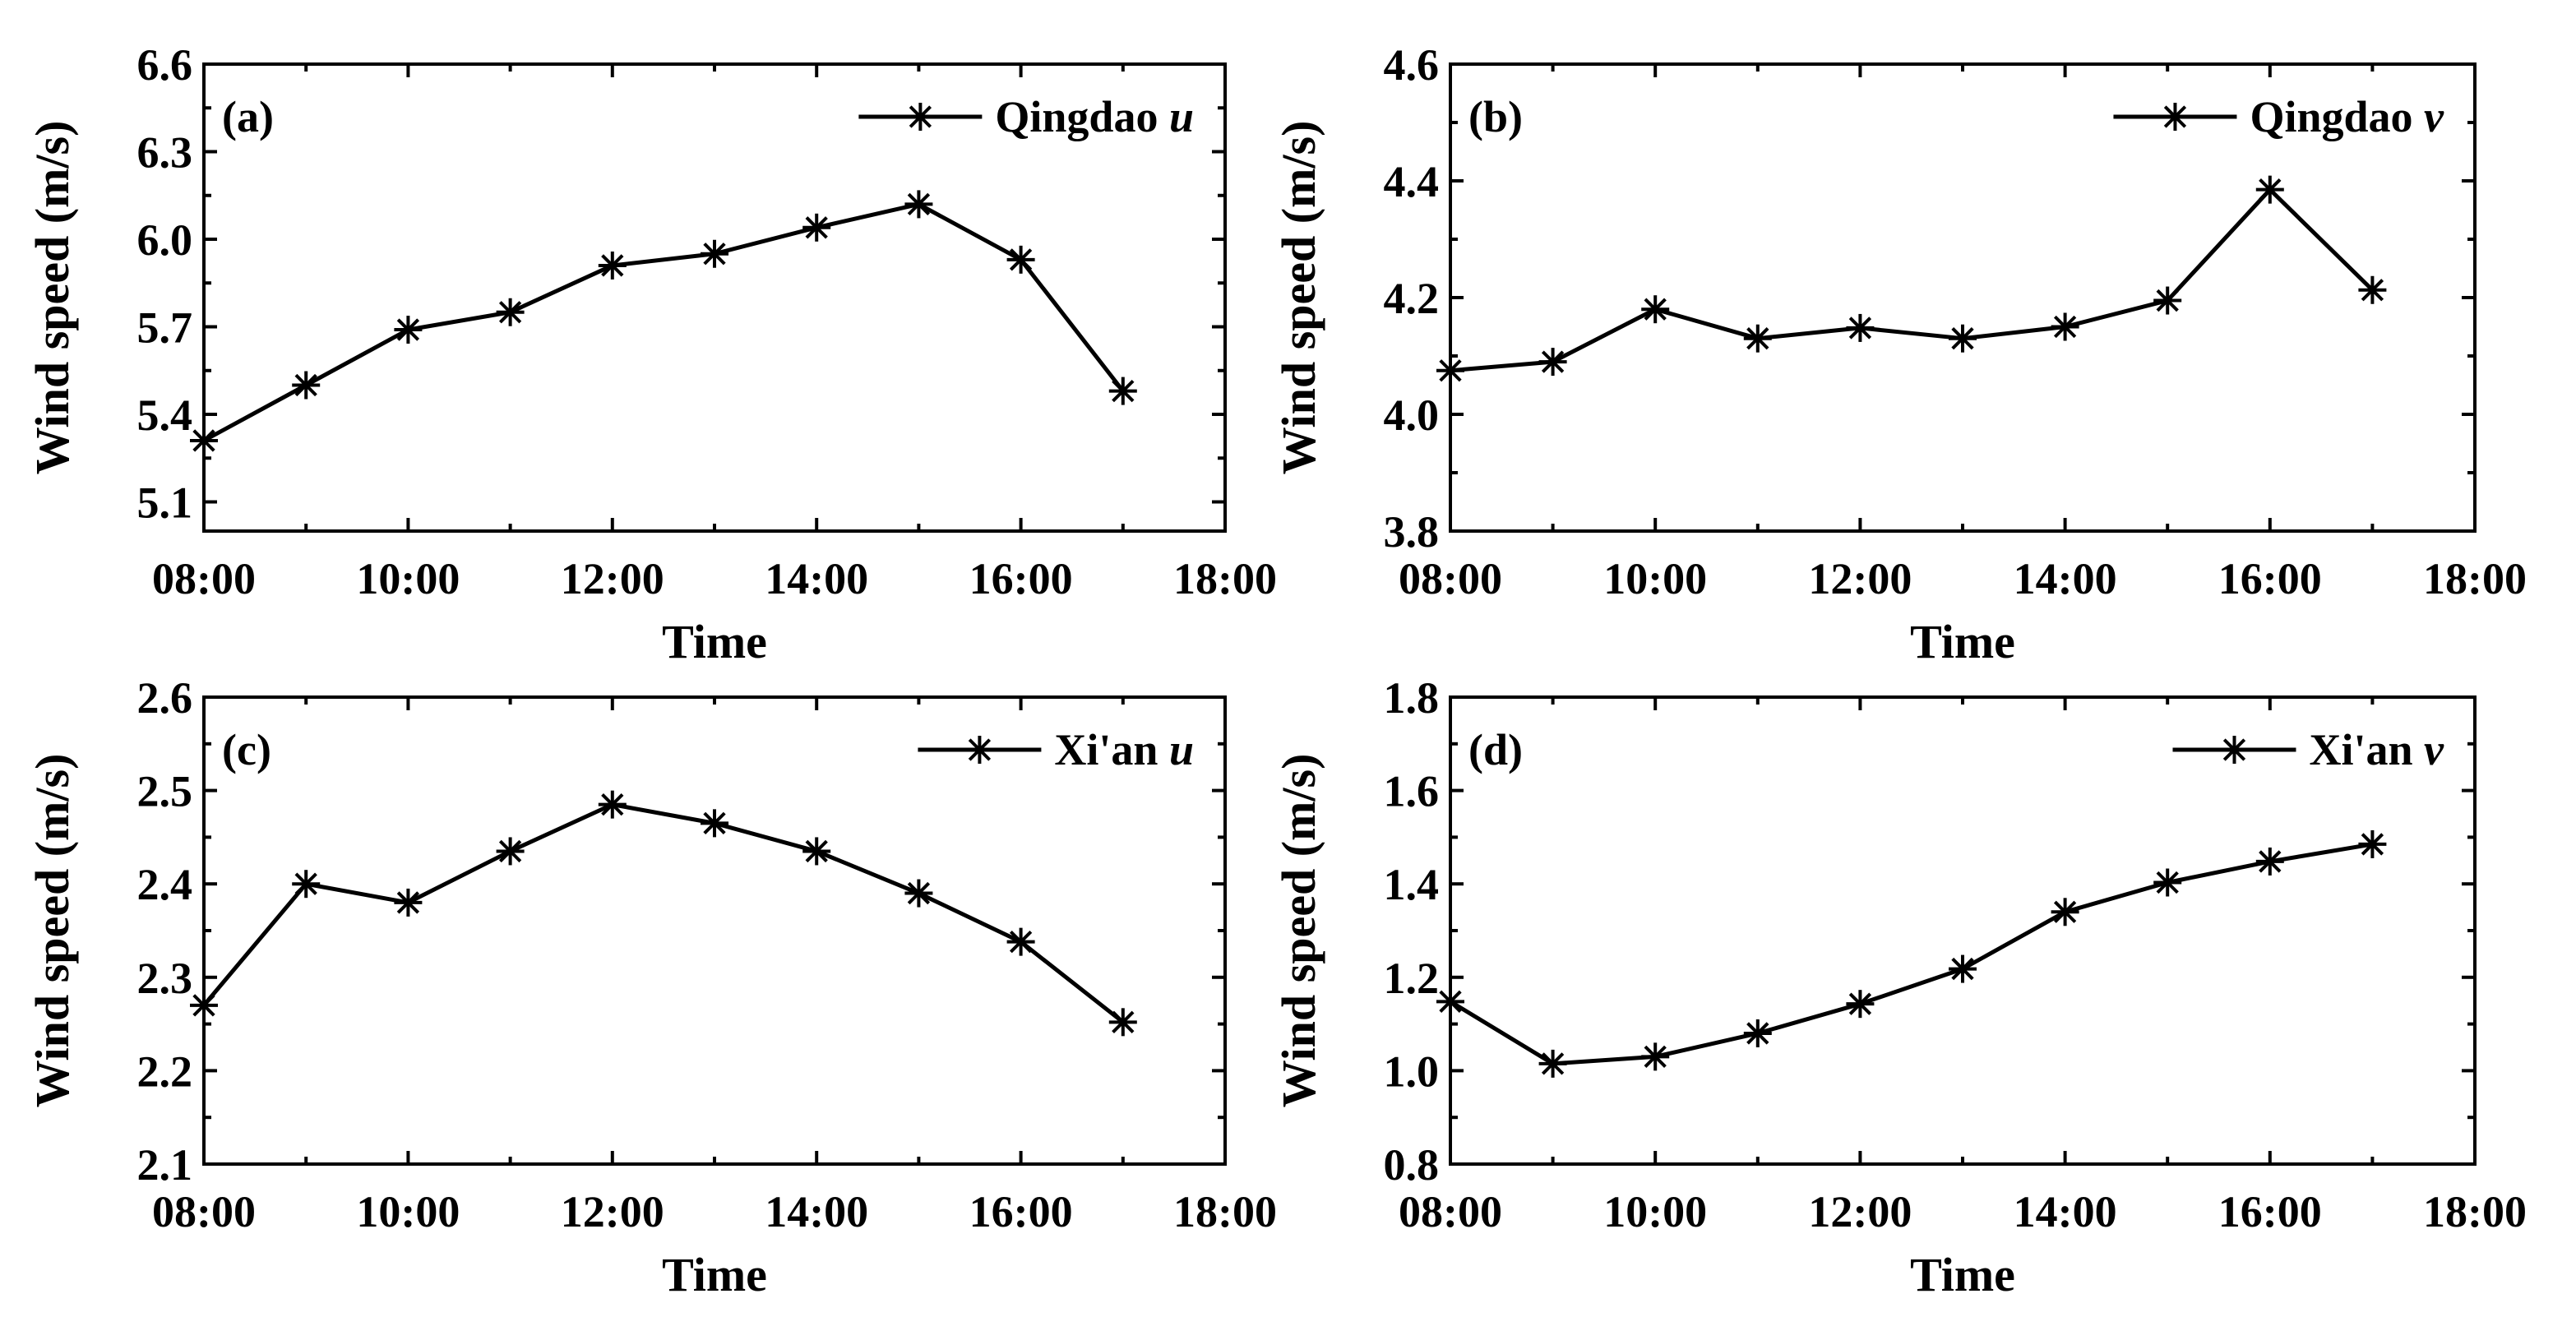 The image size is (2576, 1340). I want to click on legend-label: Xi'an u, so click(1124, 749).